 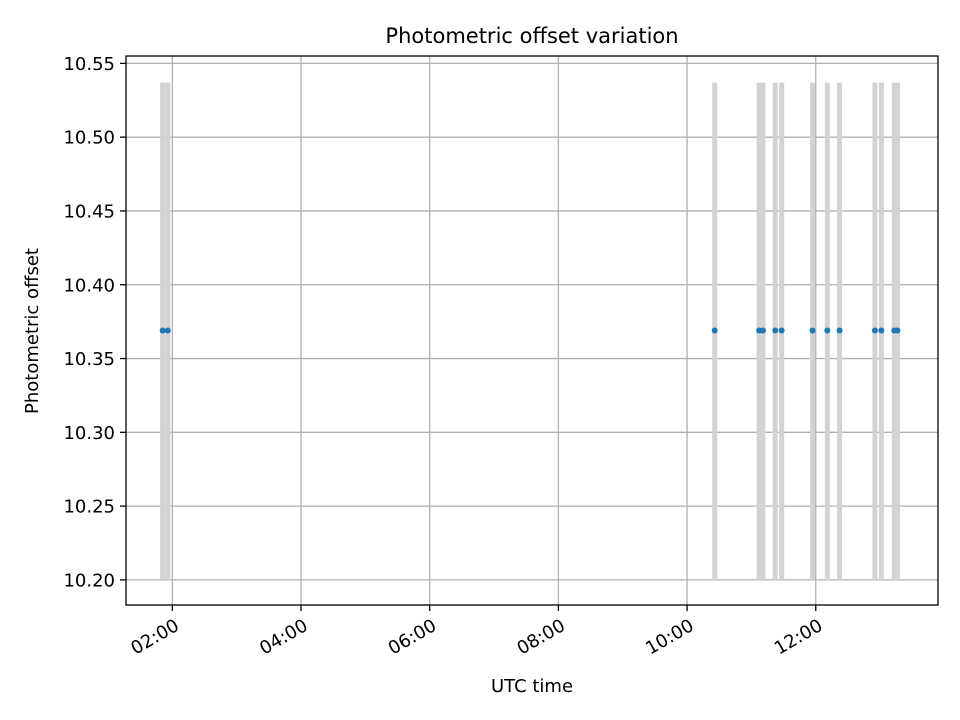 I want to click on y-tick-label: 10.35, so click(x=89, y=359).